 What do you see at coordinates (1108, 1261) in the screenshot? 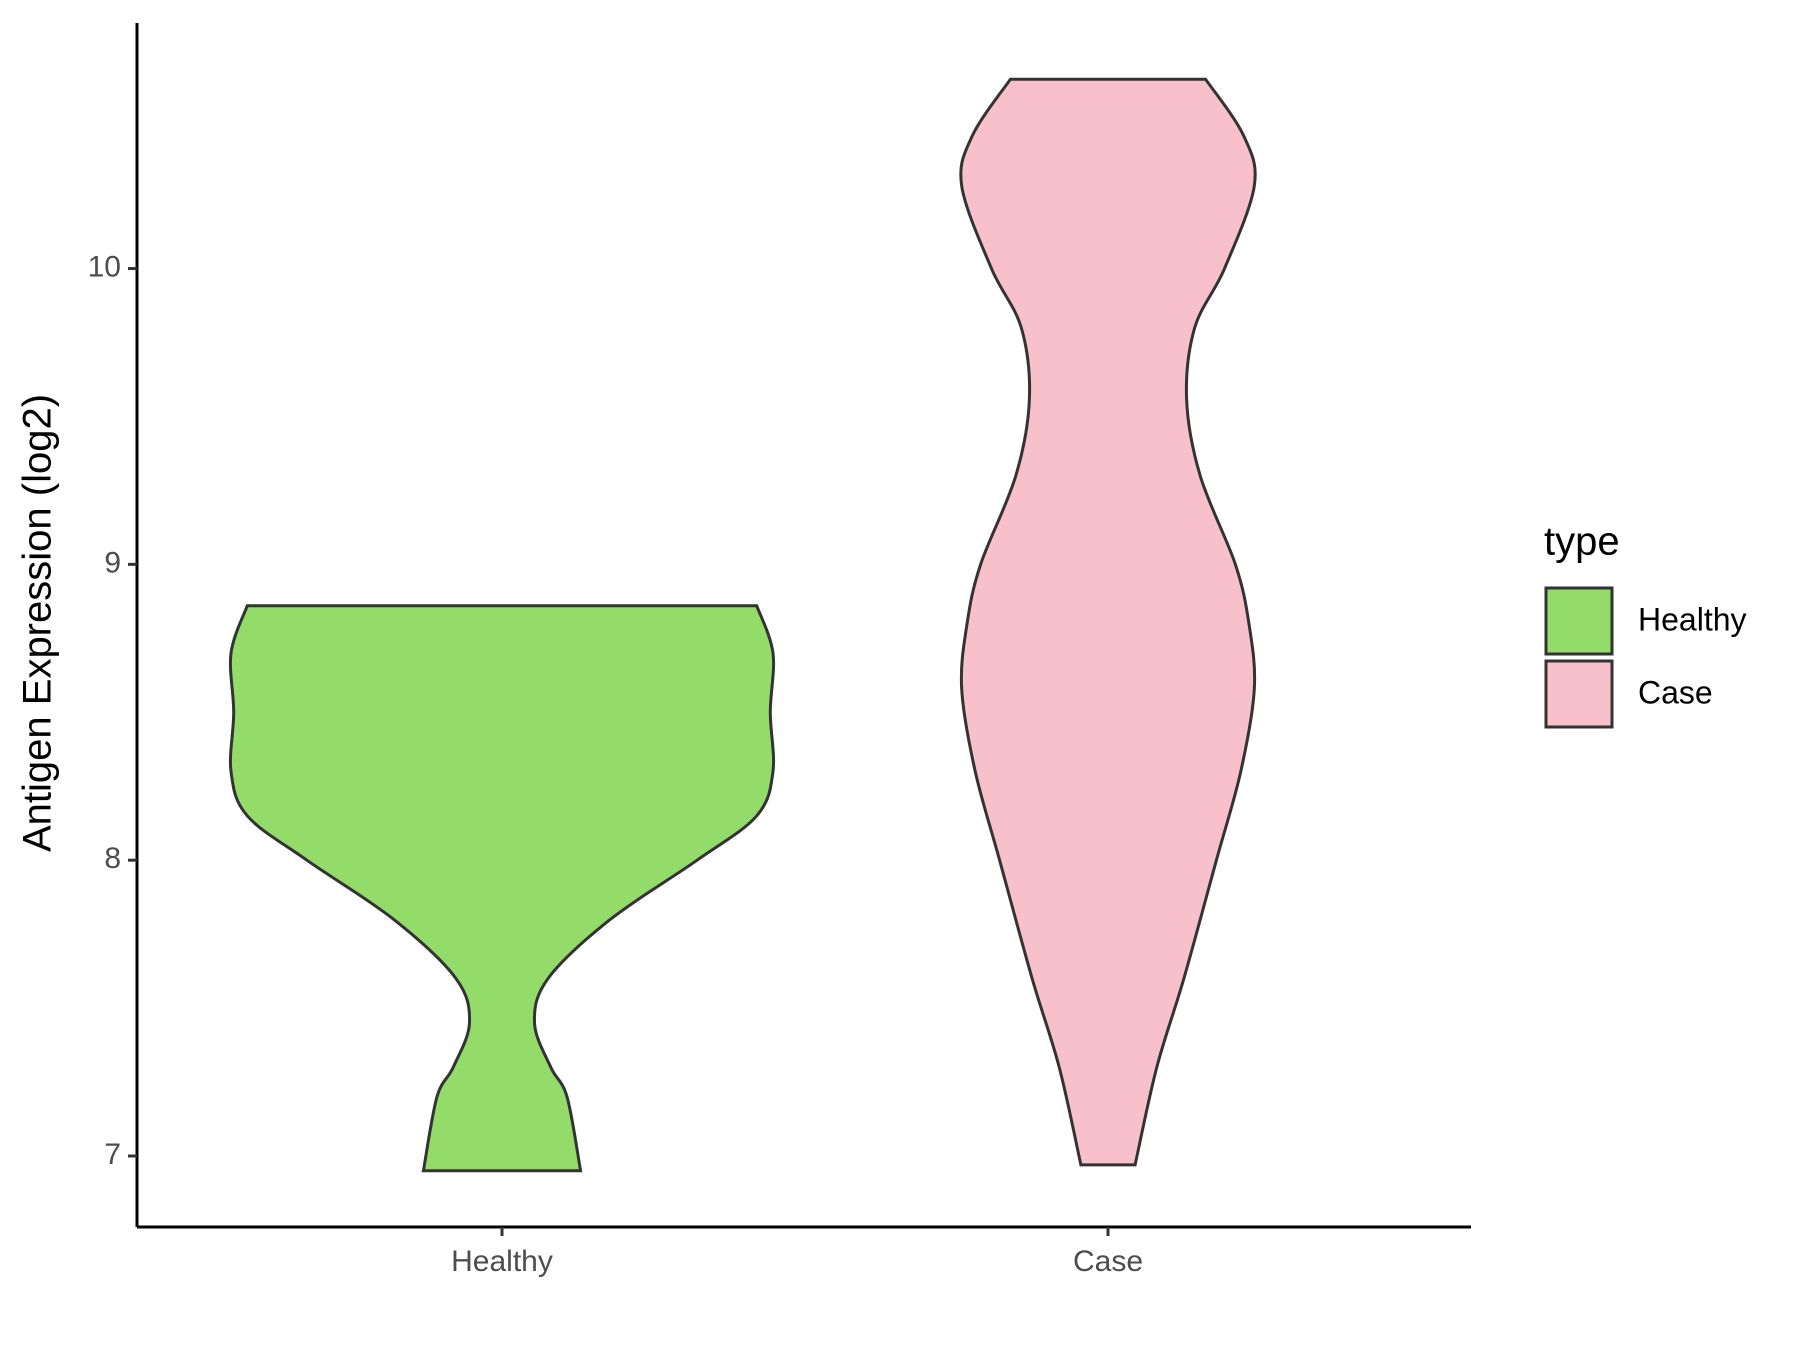
I see `x-tick-label: Case` at bounding box center [1108, 1261].